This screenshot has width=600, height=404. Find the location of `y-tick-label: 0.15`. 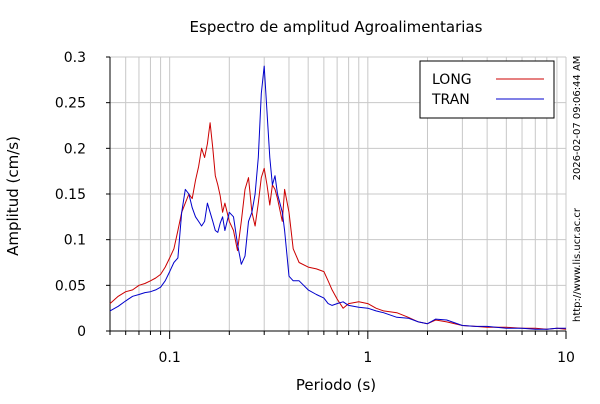

y-tick-label: 0.15 is located at coordinates (70, 195).